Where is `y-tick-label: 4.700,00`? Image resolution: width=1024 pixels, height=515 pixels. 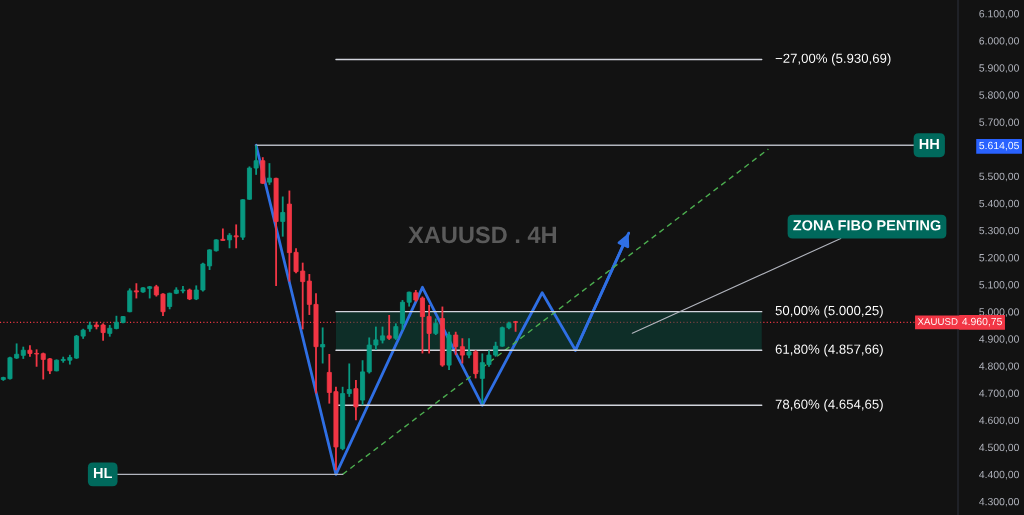
y-tick-label: 4.700,00 is located at coordinates (999, 394).